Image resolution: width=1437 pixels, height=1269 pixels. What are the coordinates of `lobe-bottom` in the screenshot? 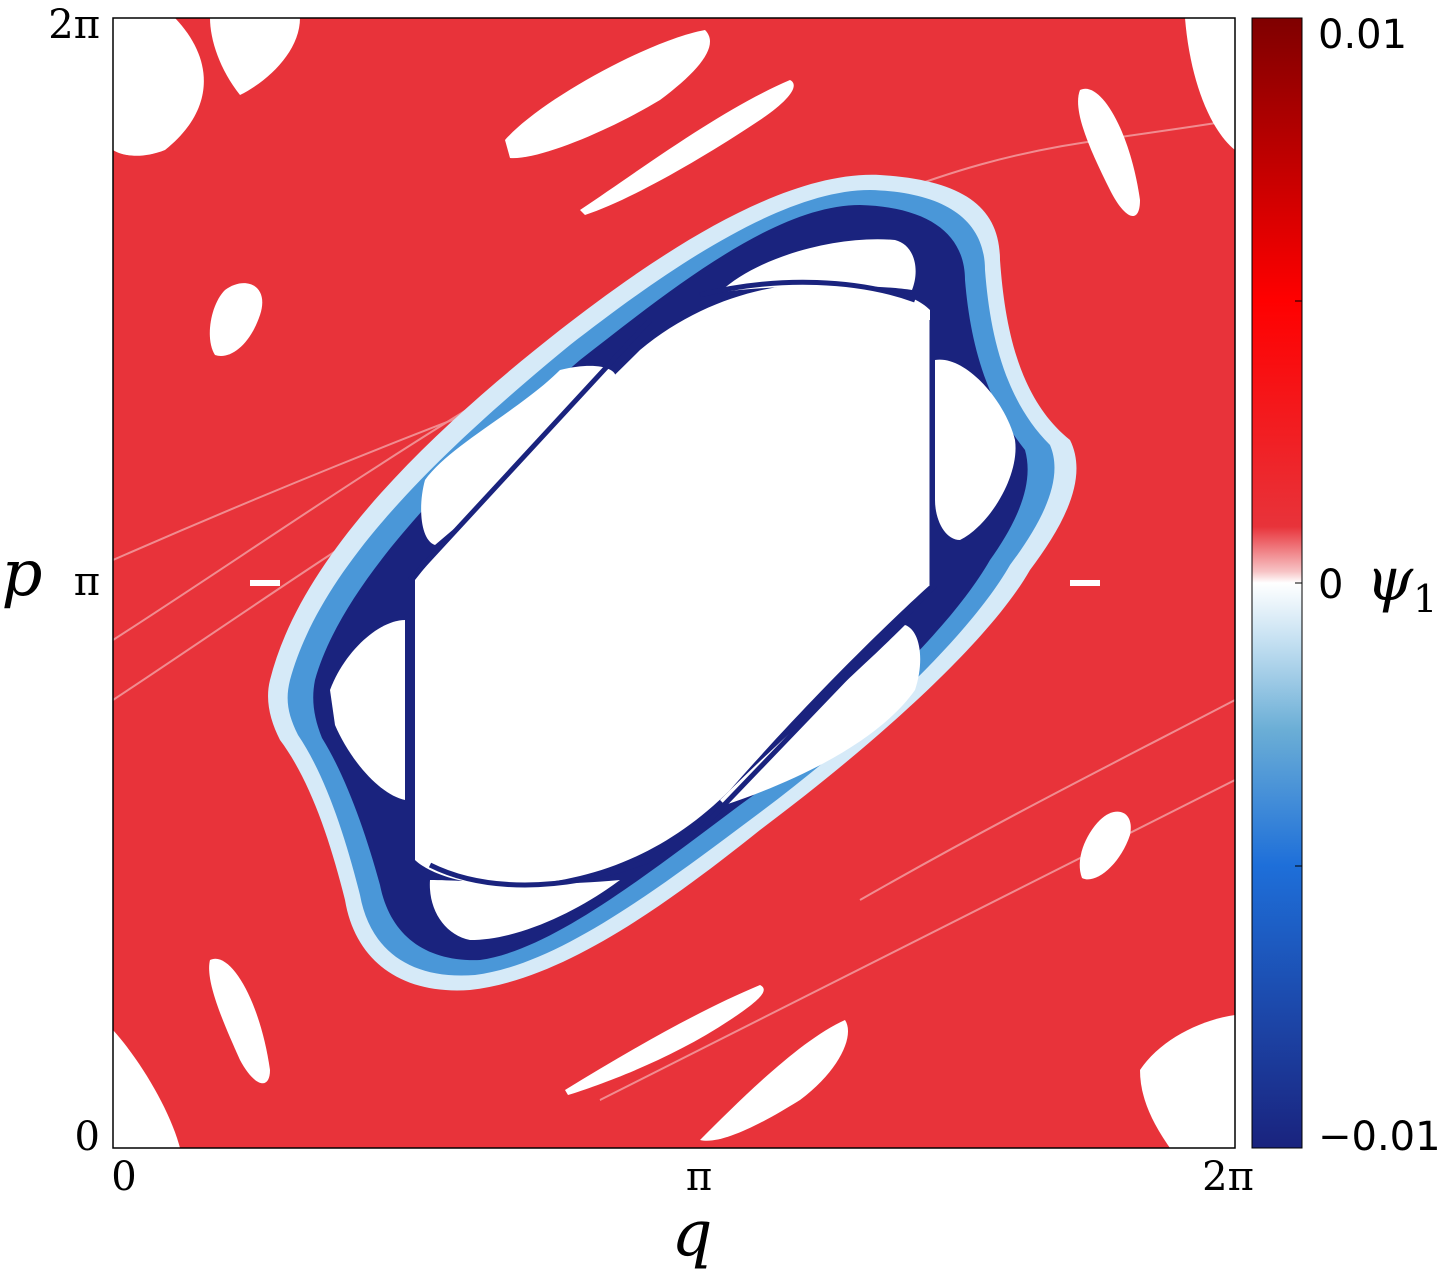 It's located at (524, 910).